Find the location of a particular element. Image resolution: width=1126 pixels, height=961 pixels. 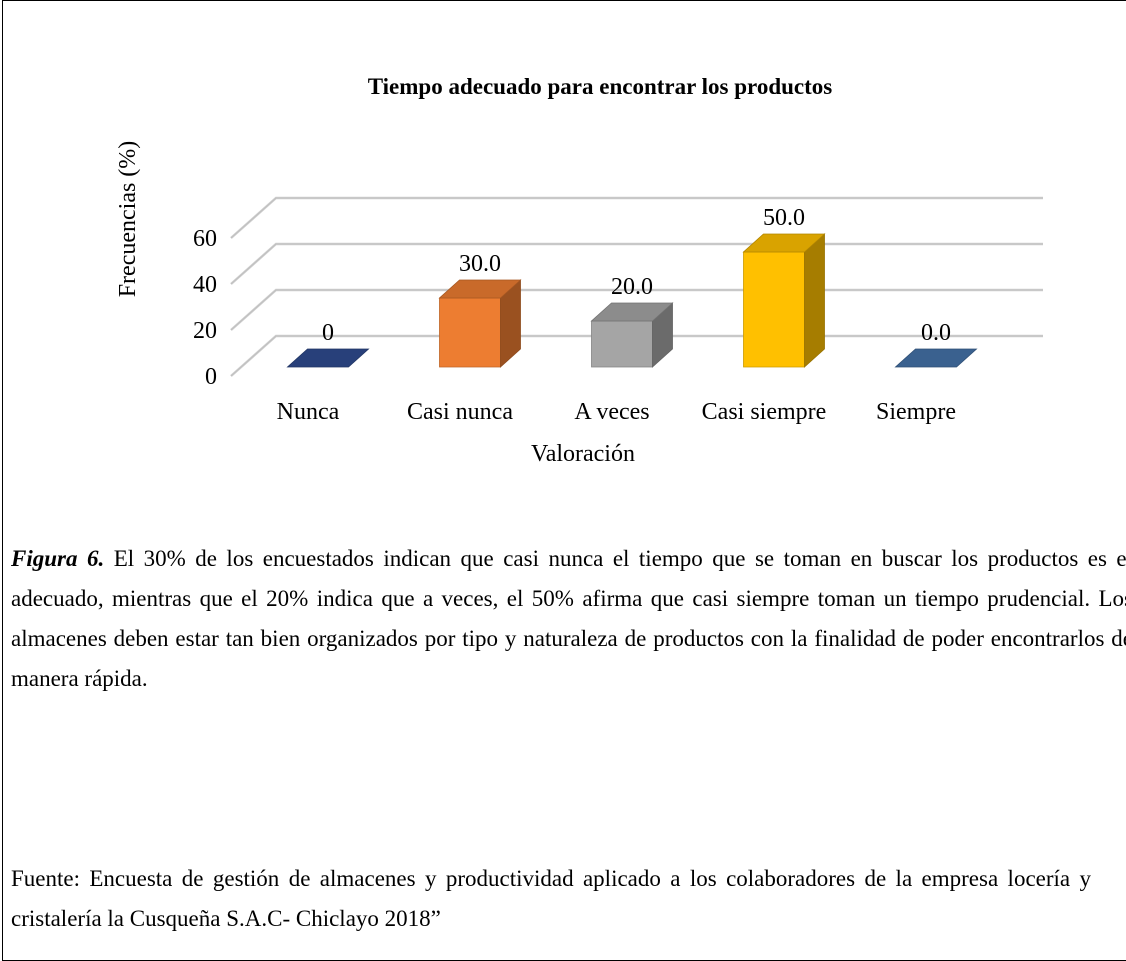

value-label: 20.0 is located at coordinates (632, 287).